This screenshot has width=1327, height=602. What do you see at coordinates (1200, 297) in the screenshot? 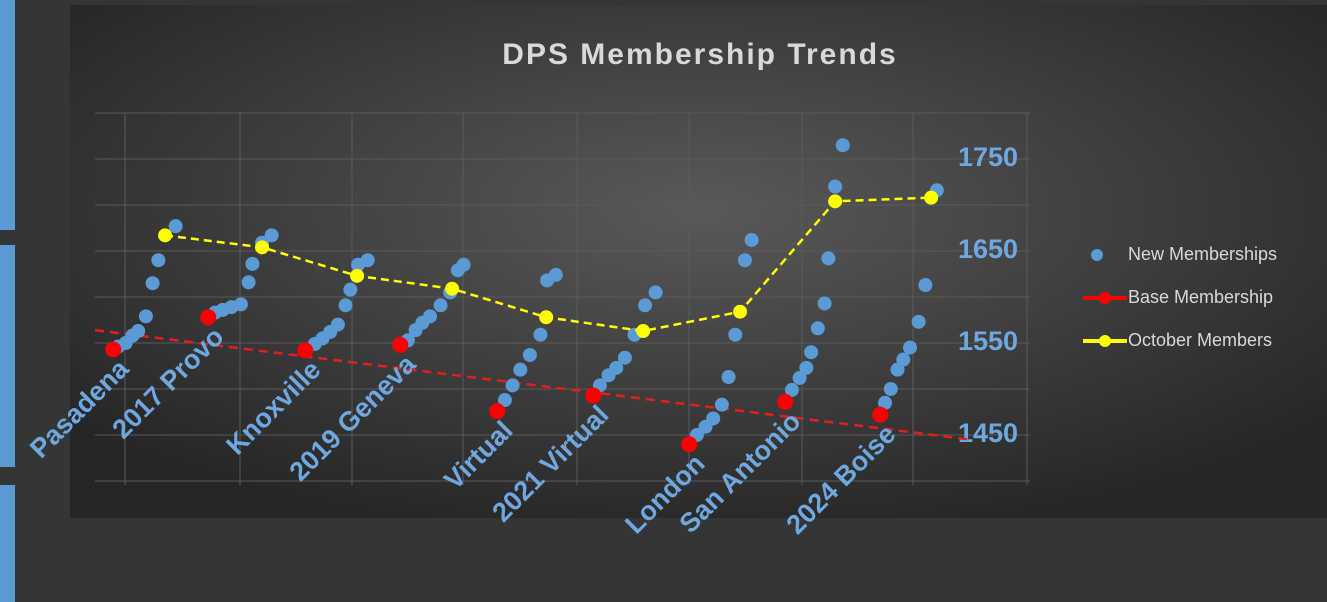
I see `legend-label: Base Membership` at bounding box center [1200, 297].